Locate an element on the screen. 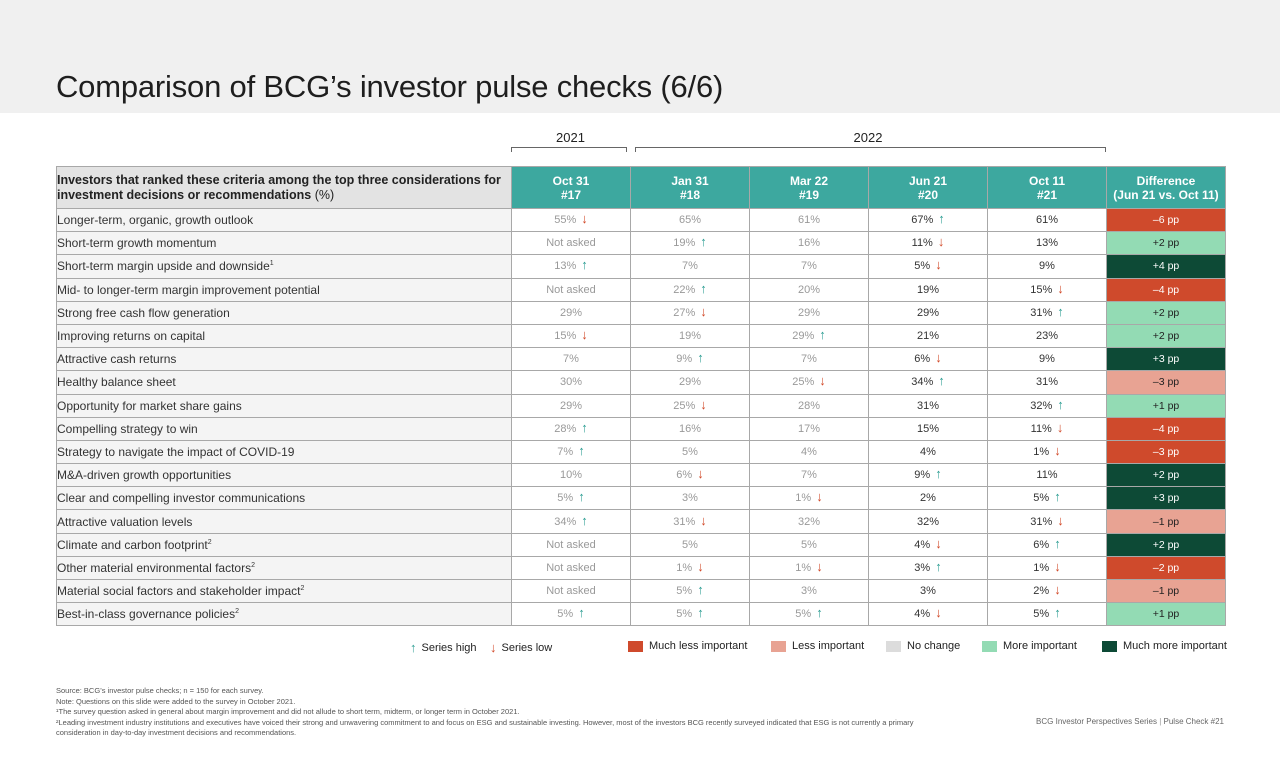 This screenshot has height=762, width=1280. value-cell: 11% ↓ is located at coordinates (1047, 428).